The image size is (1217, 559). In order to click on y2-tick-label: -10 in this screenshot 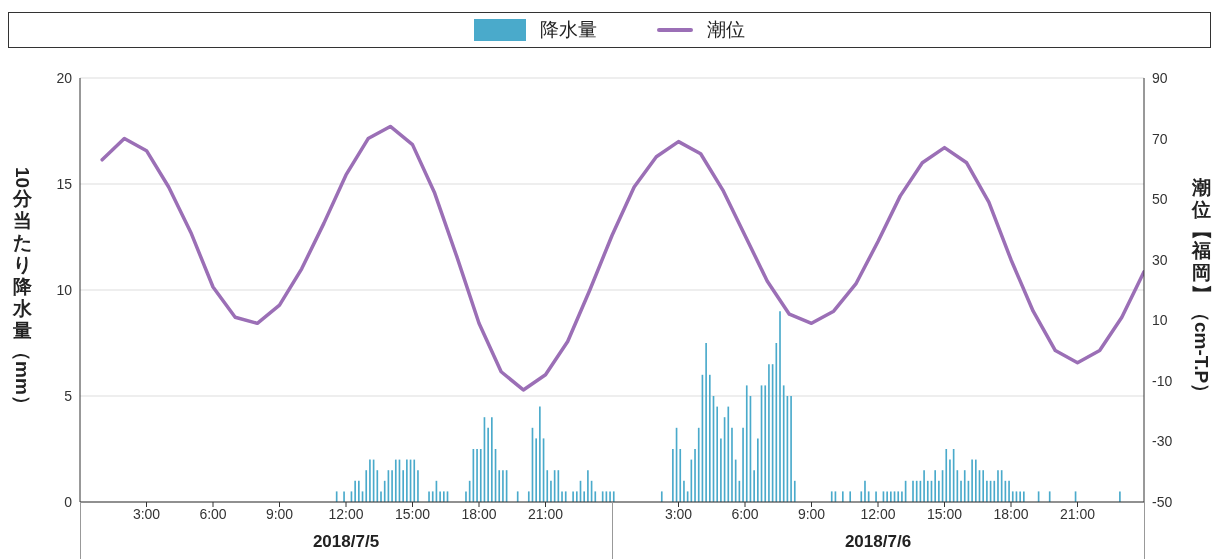, I will do `click(1162, 380)`.